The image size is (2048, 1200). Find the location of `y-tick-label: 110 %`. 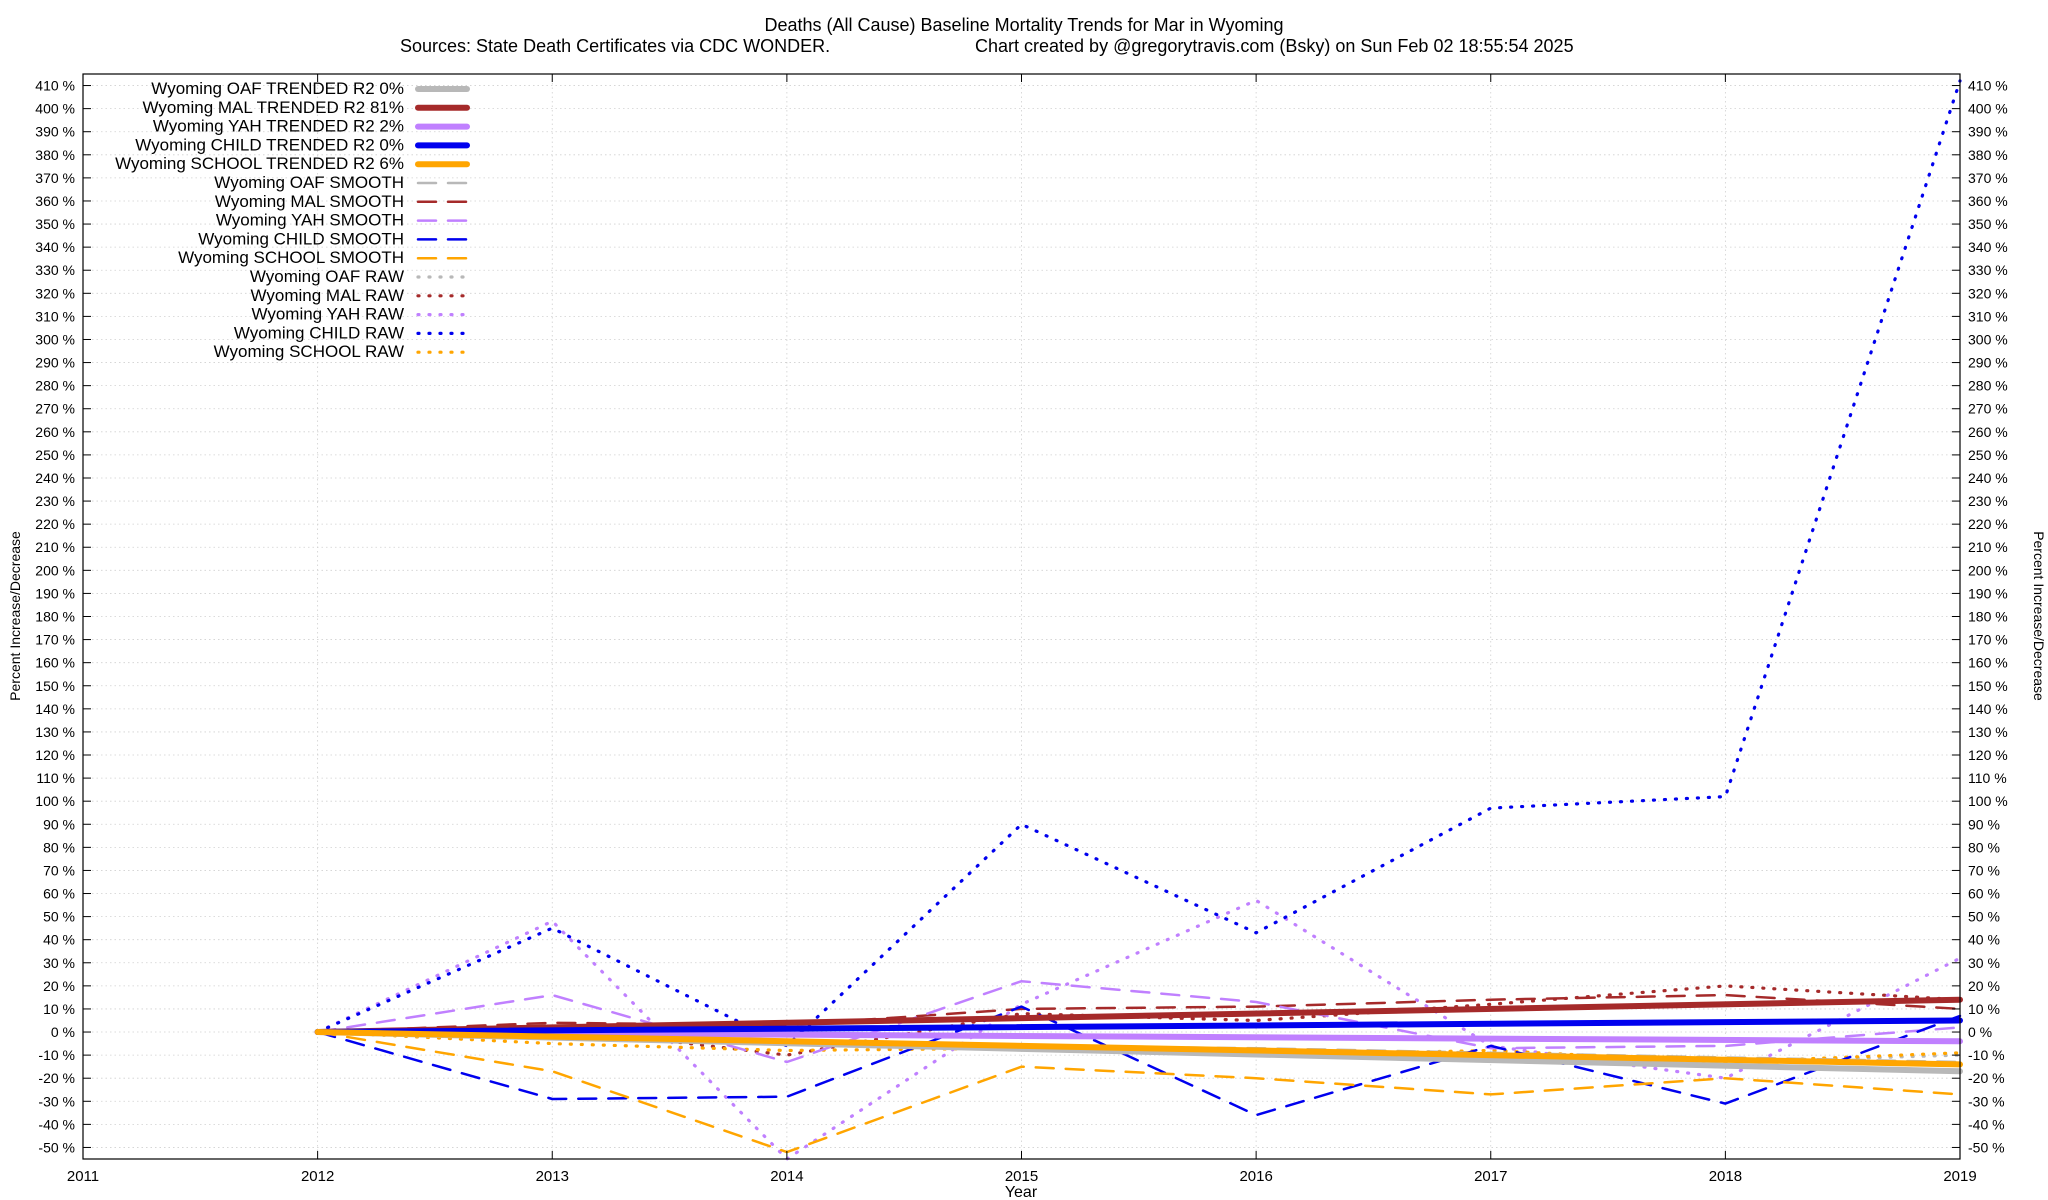

y-tick-label: 110 % is located at coordinates (55, 778).